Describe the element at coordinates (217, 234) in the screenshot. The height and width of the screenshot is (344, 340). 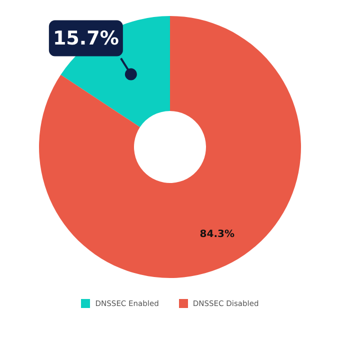
I see `data-label: 84.3%` at that location.